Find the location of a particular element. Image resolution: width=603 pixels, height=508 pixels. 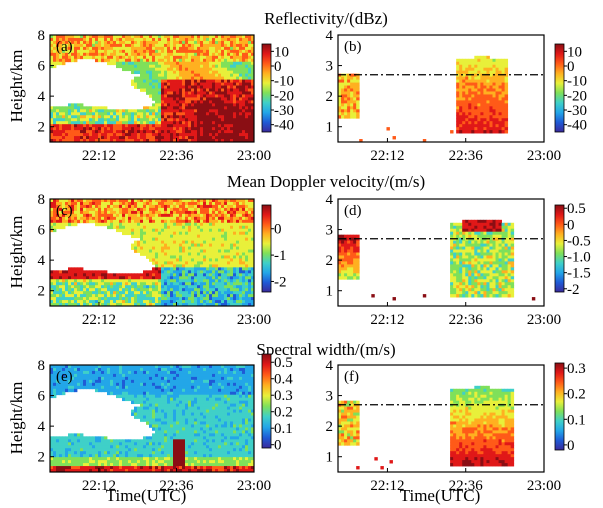

y-tick-label: 6 is located at coordinates (42, 231).